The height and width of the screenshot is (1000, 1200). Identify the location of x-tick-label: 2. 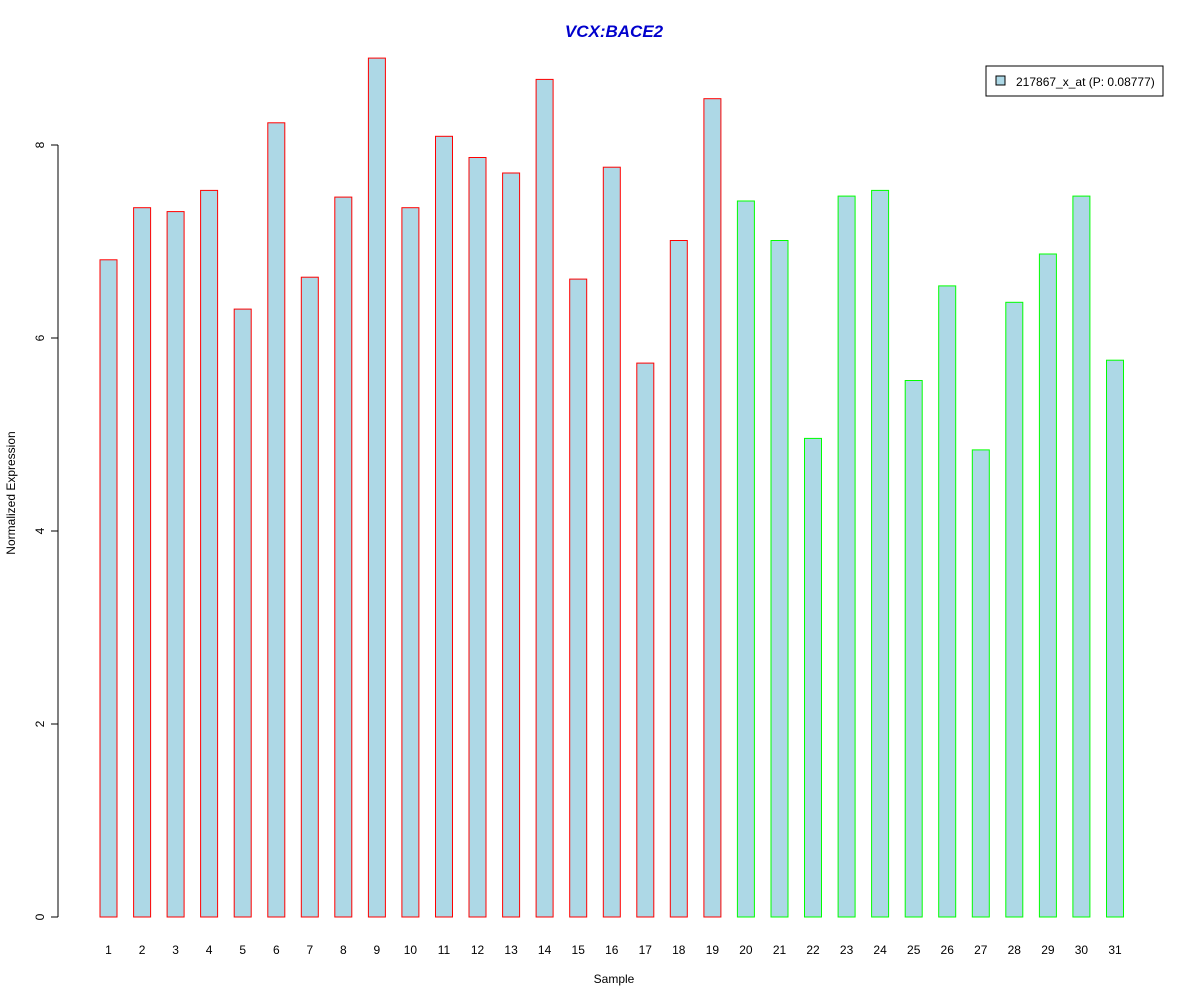
(142, 950).